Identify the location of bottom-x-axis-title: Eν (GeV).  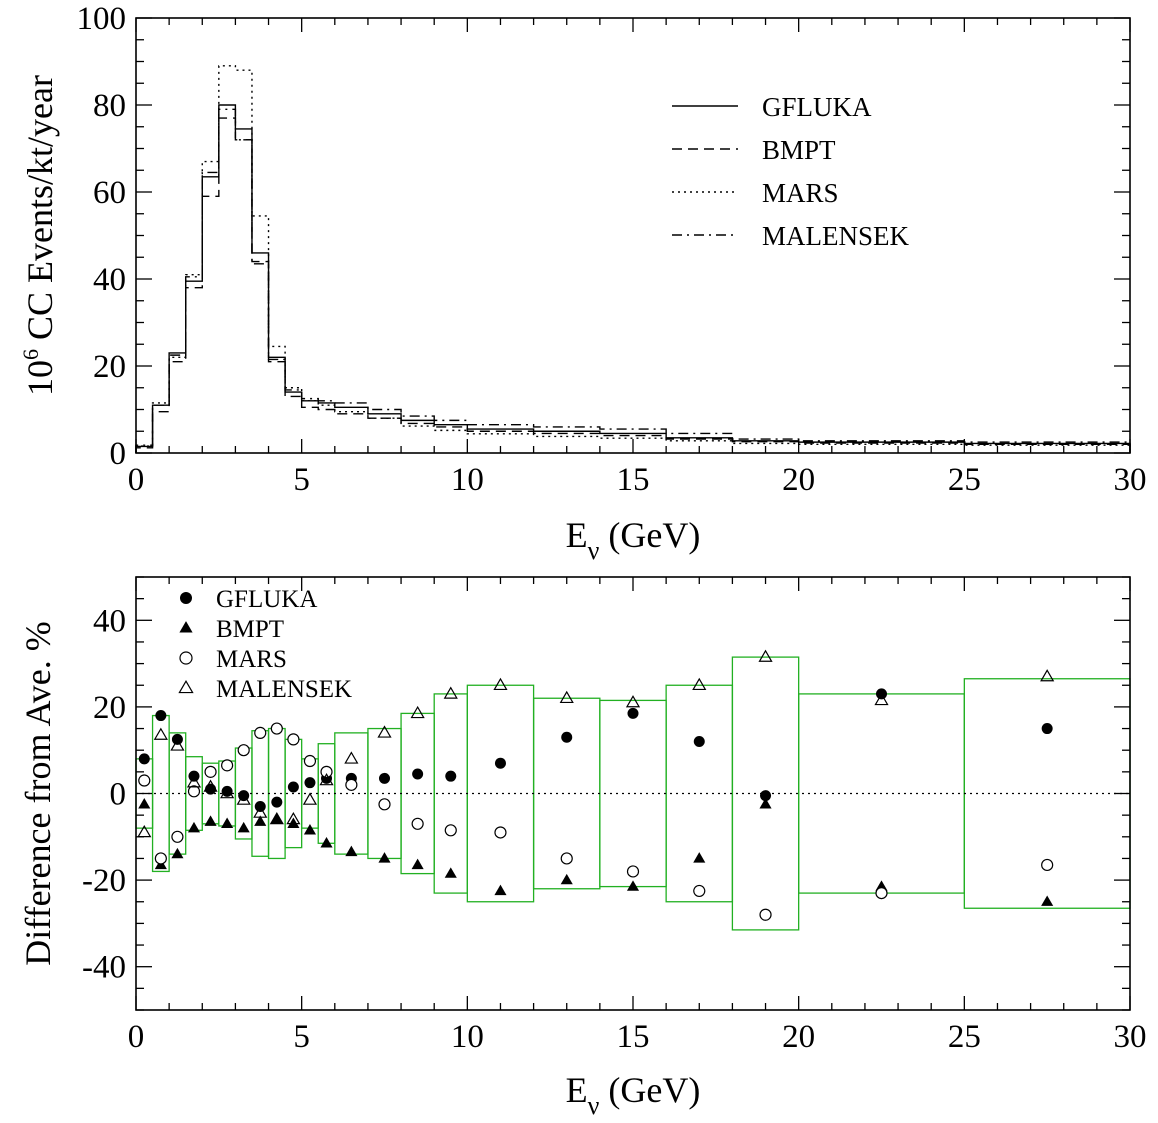
(633, 1095).